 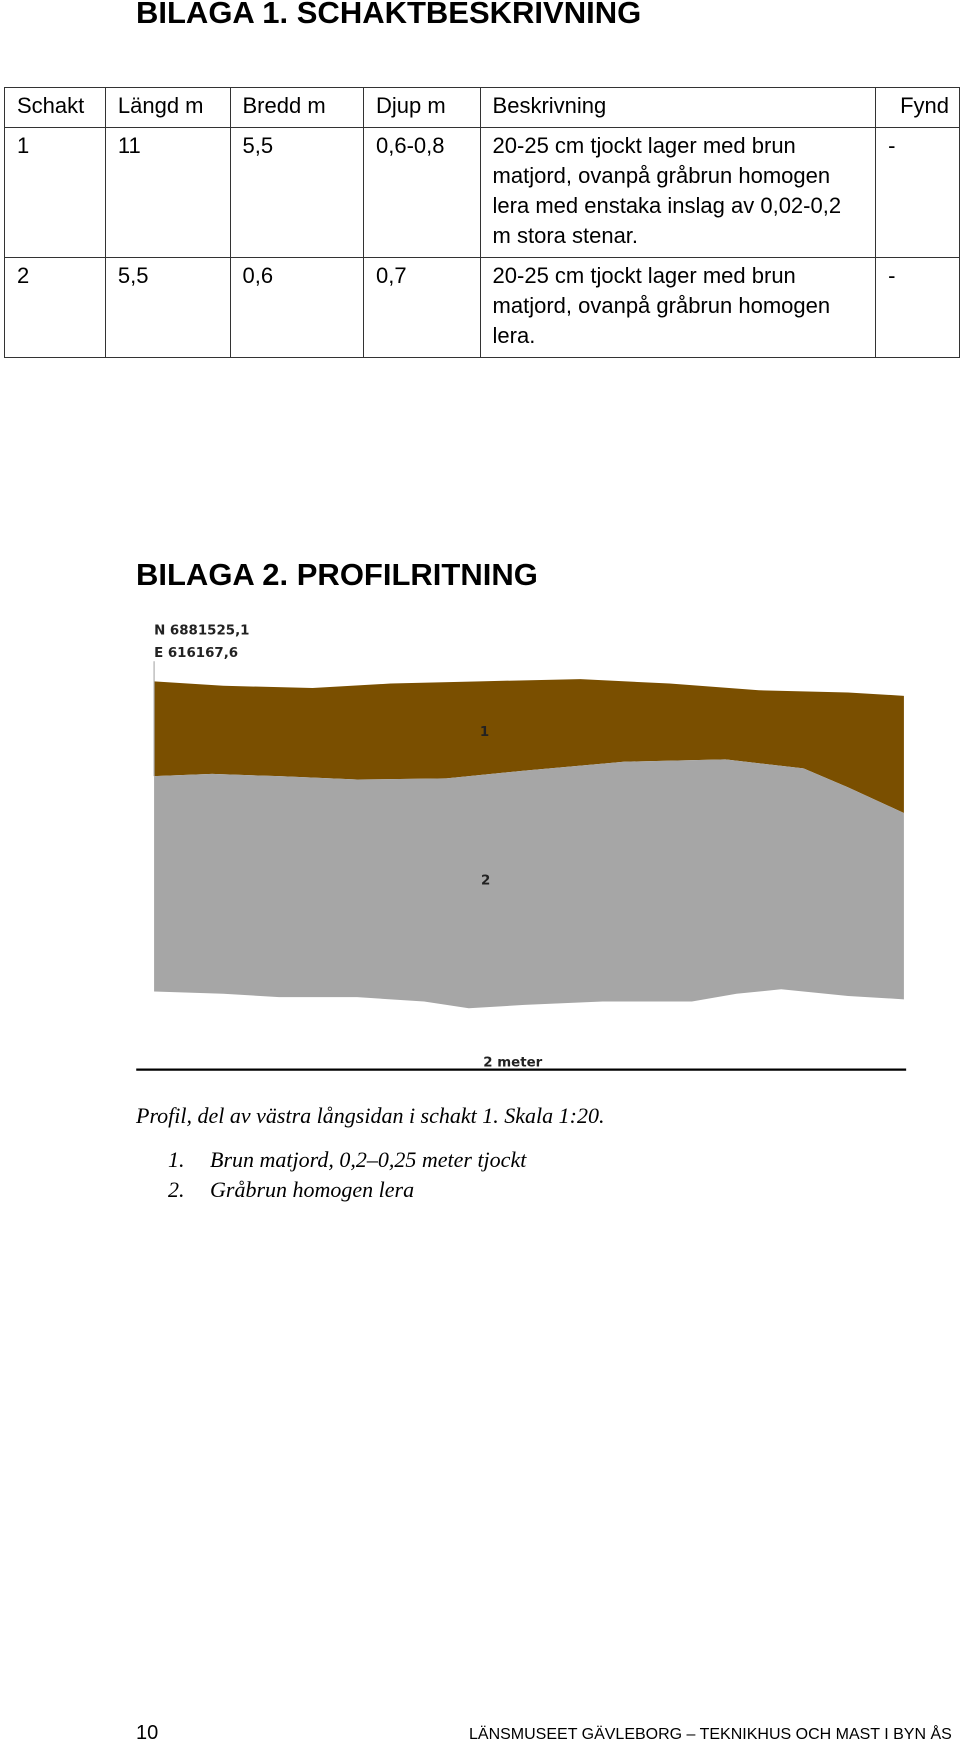 What do you see at coordinates (196, 653) in the screenshot?
I see `east-coordinate: E 616167,6` at bounding box center [196, 653].